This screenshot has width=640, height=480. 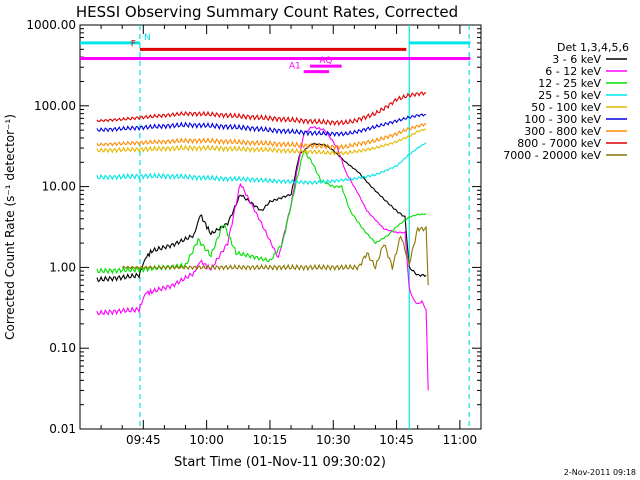 What do you see at coordinates (569, 83) in the screenshot?
I see `legend-label: 12 - 25 keV` at bounding box center [569, 83].